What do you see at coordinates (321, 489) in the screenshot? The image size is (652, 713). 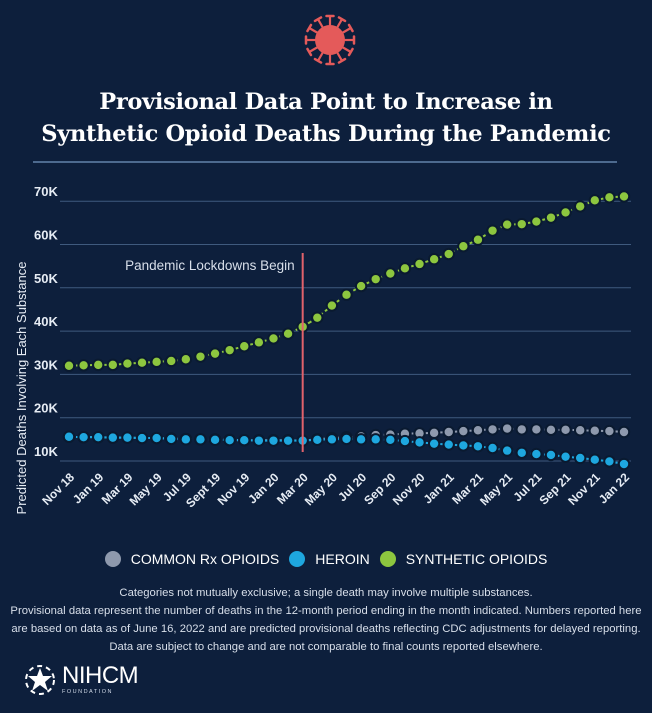 I see `x-tick-label: May 20` at bounding box center [321, 489].